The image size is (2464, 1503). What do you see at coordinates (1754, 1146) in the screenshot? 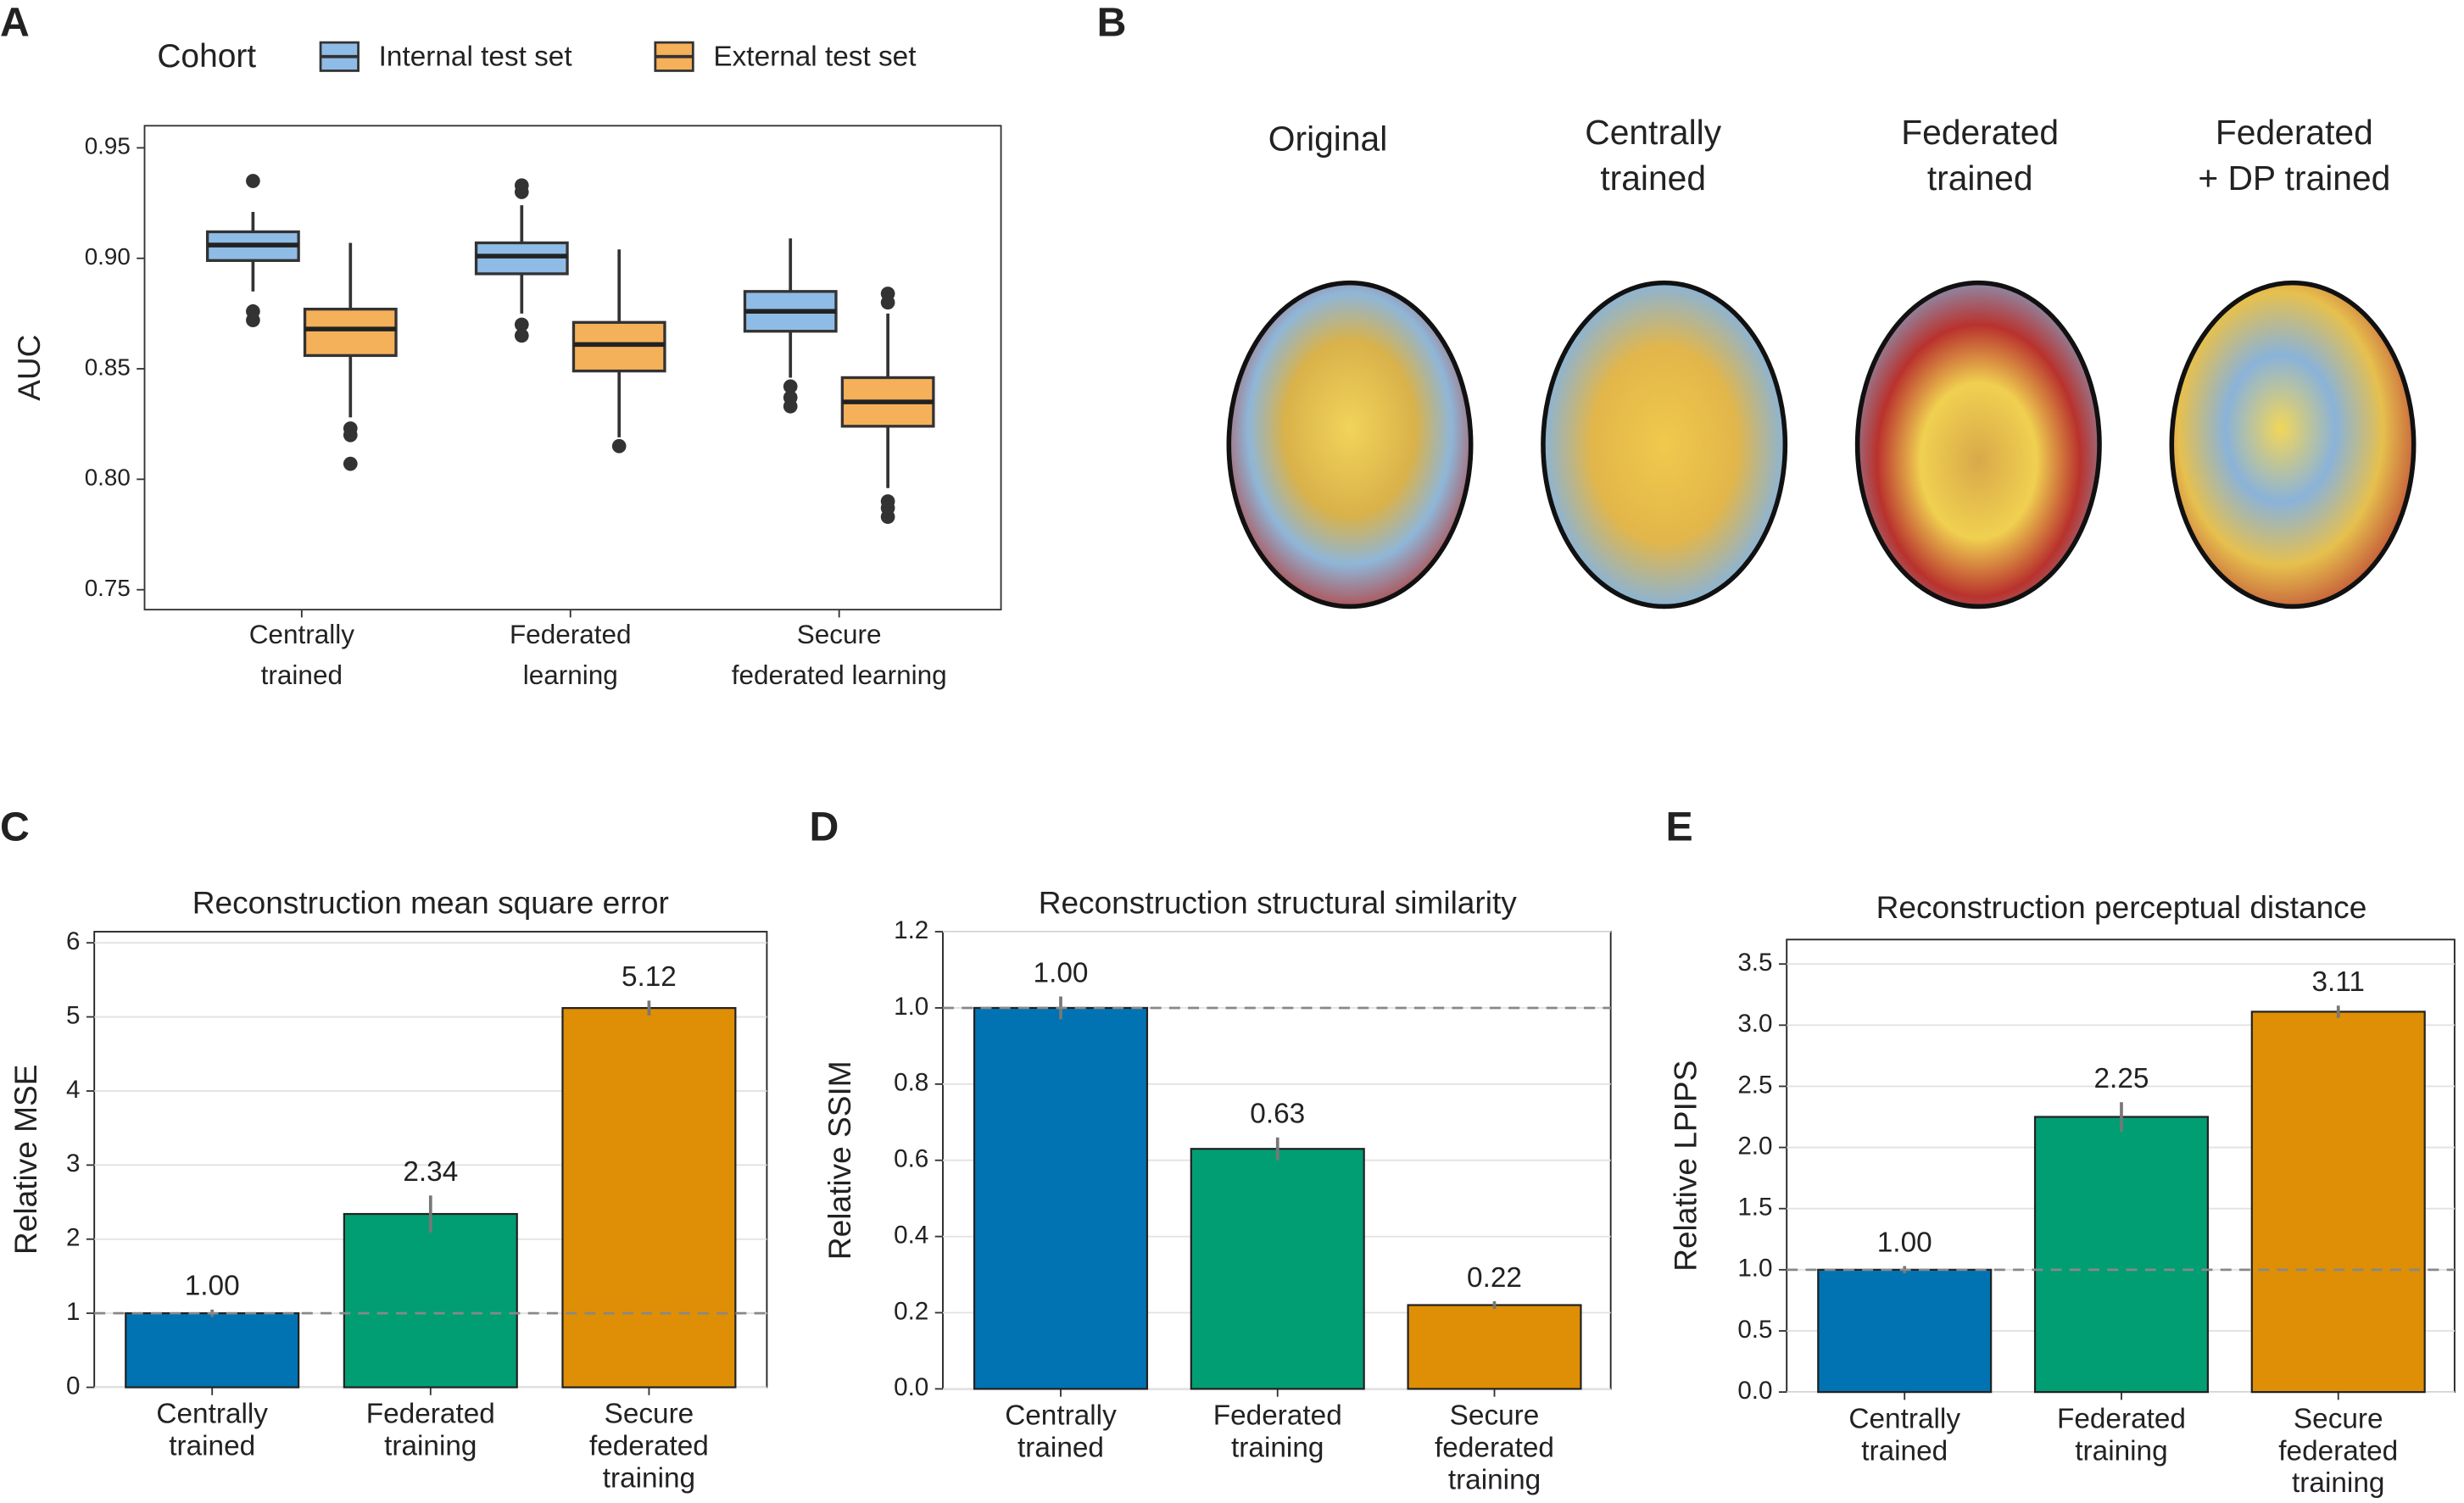
I see `y-tick-label: 2.0` at bounding box center [1754, 1146].